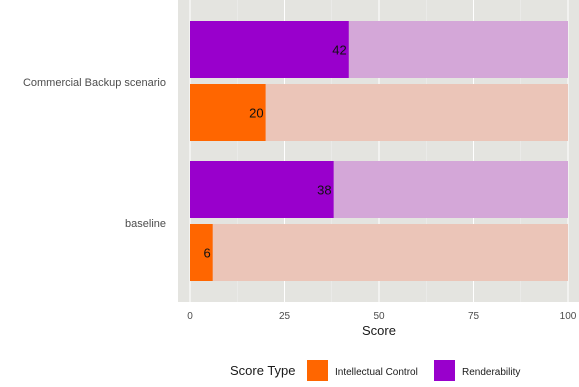 The image size is (579, 387). What do you see at coordinates (339, 50) in the screenshot?
I see `bar-value-label: 42` at bounding box center [339, 50].